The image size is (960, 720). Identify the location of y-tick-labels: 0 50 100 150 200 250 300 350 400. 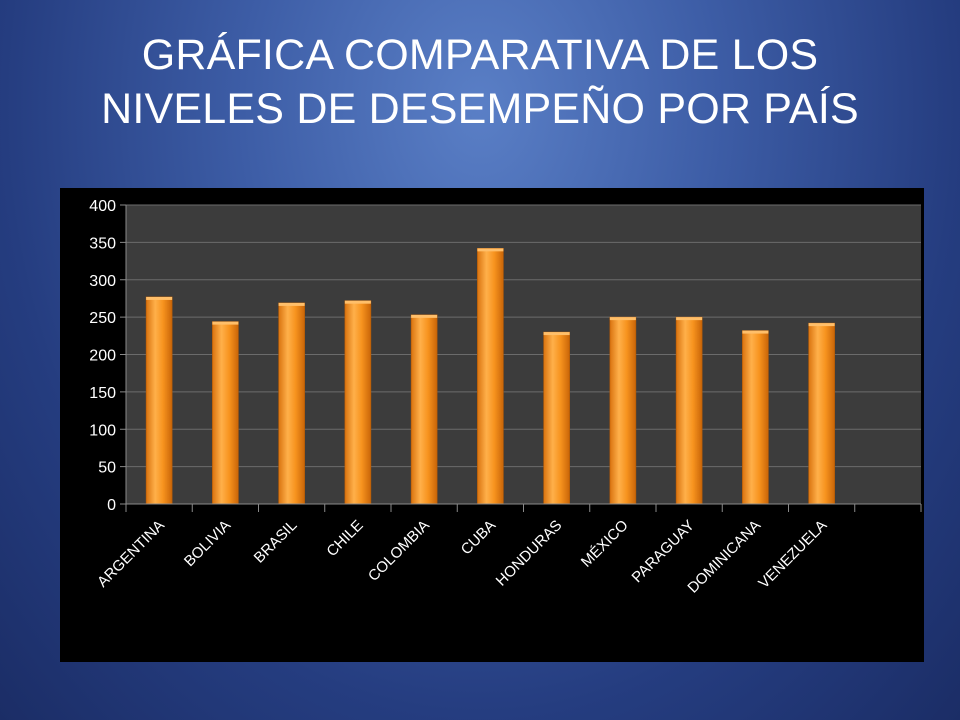
(102, 356).